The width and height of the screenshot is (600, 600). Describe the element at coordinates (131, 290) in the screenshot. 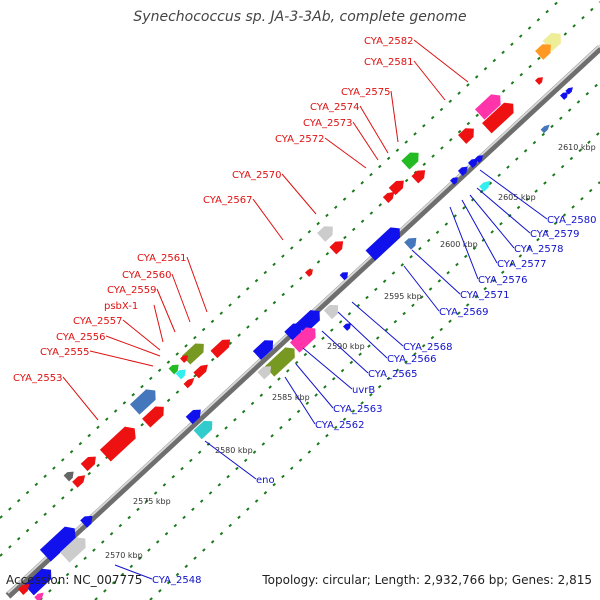

I see `gene-label: CYA_2559` at that location.